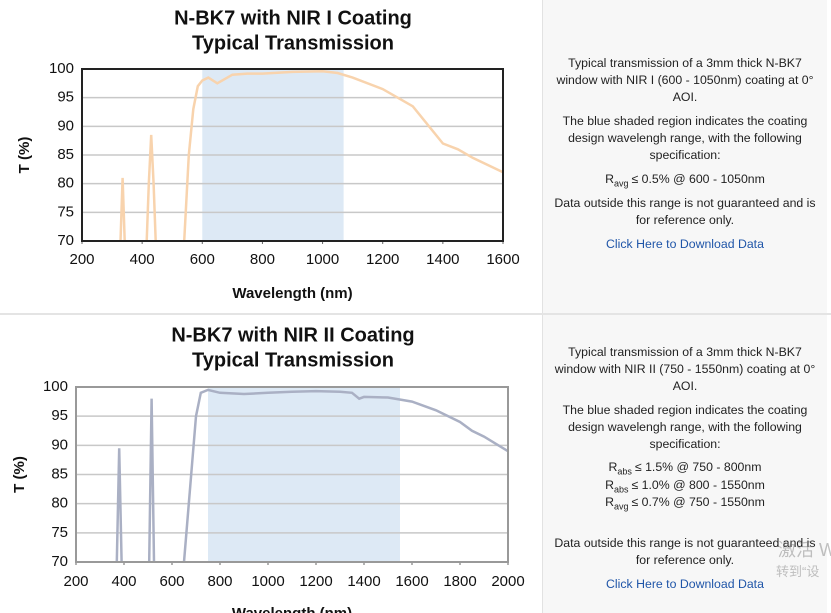  I want to click on x-tick-label: 1800, so click(459, 581).